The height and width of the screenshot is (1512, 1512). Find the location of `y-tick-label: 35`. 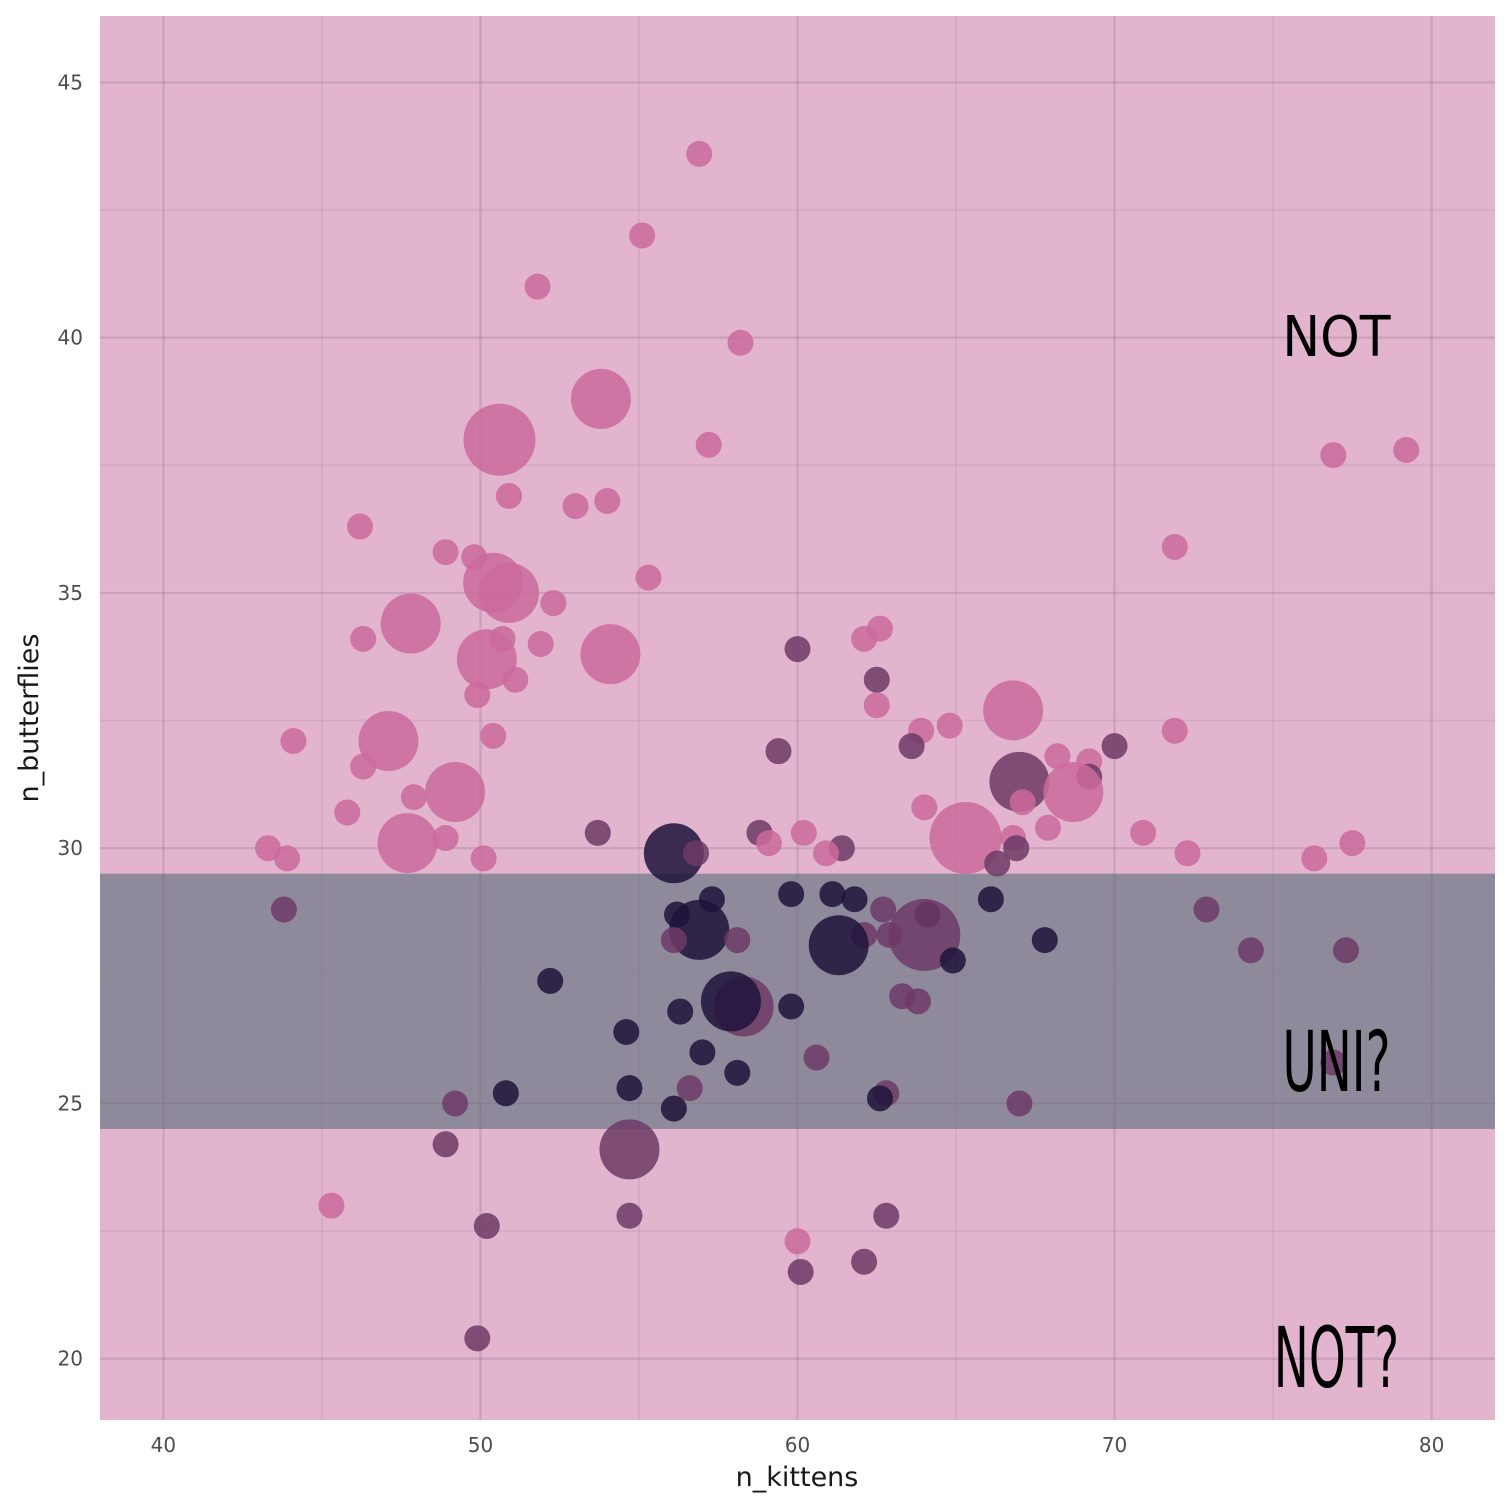

y-tick-label: 35 is located at coordinates (70, 593).